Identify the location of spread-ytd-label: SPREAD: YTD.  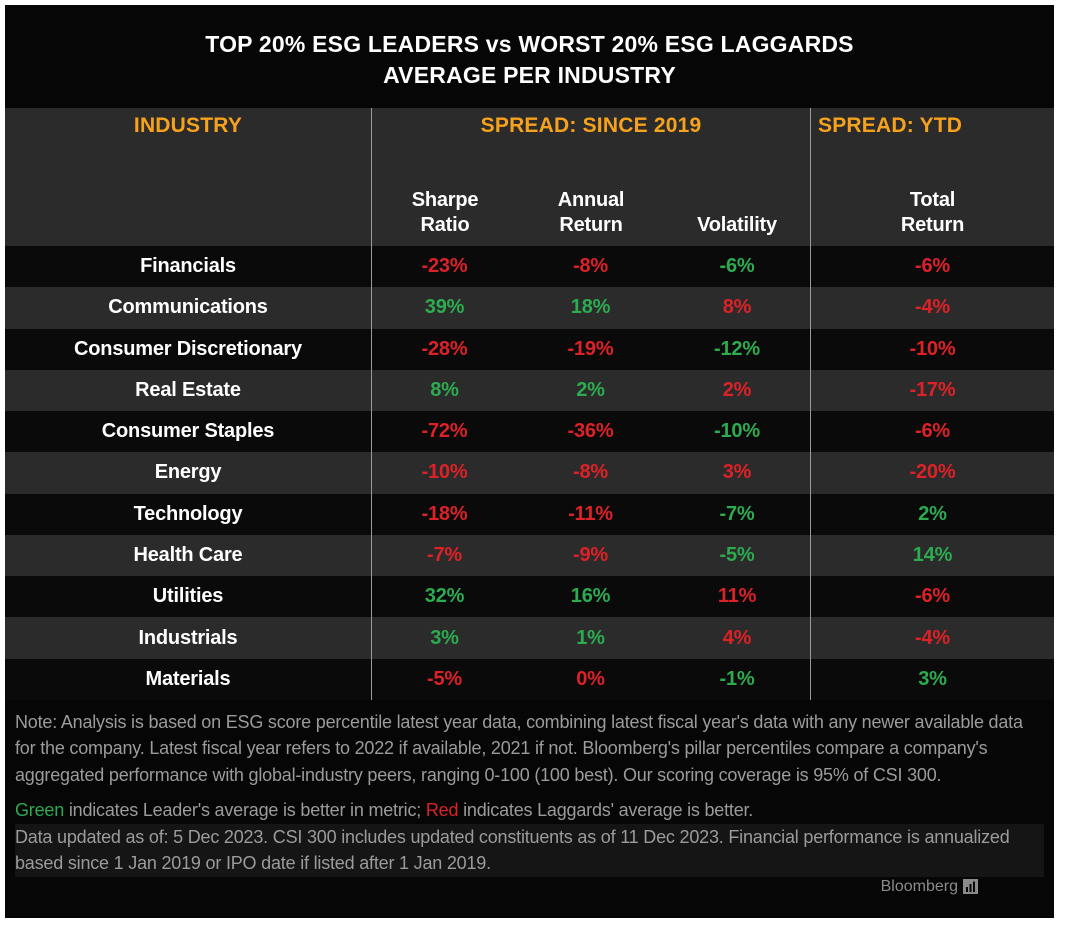
(890, 125).